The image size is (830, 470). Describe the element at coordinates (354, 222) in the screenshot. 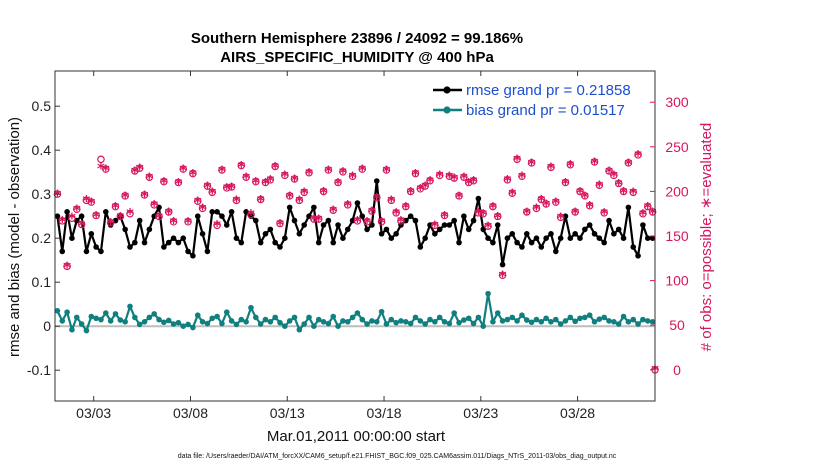

I see `rmse-series-line` at that location.